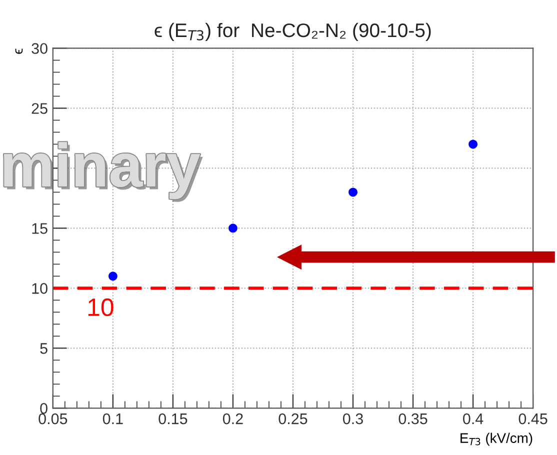  Describe the element at coordinates (40, 288) in the screenshot. I see `y-tick-label: 10` at that location.